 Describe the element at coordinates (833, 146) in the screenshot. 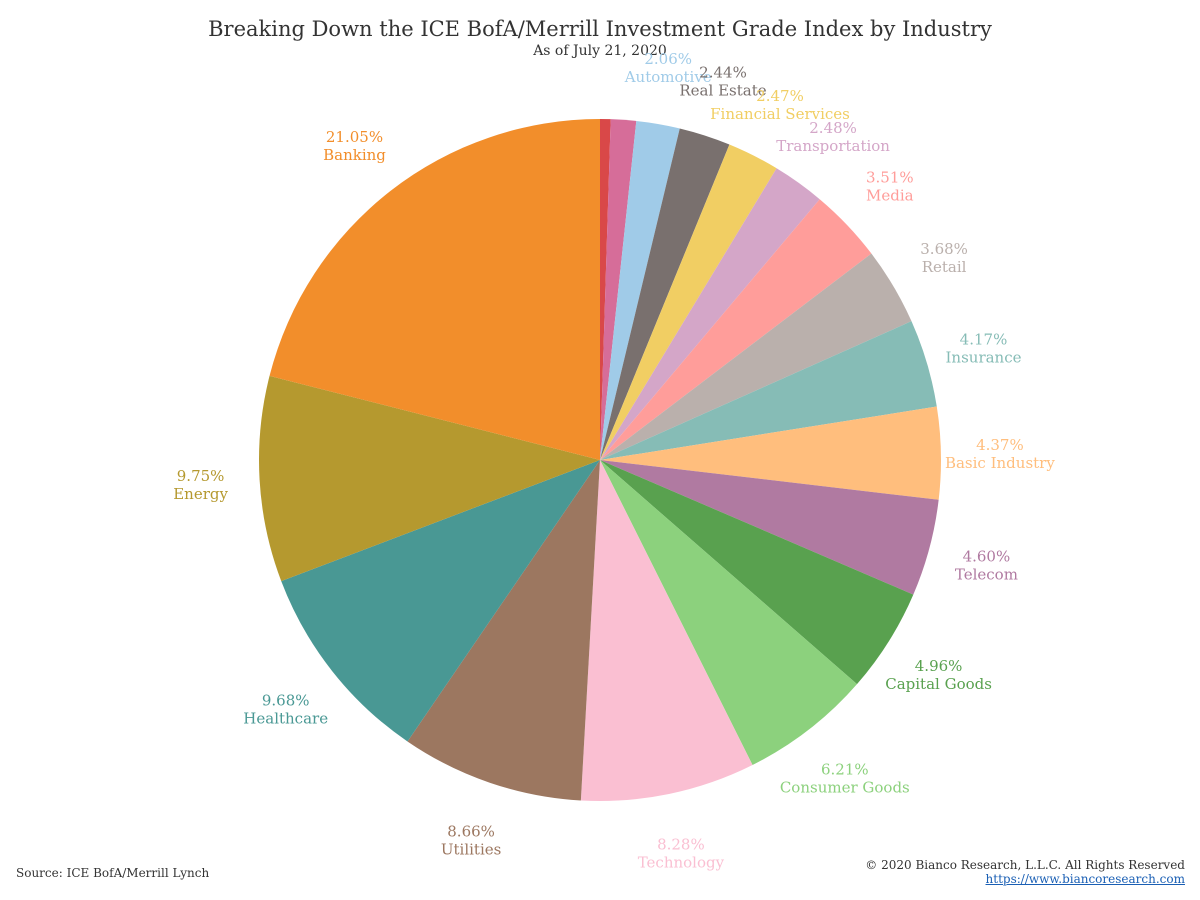

I see `slice-category-label-transportation: Transportation` at that location.